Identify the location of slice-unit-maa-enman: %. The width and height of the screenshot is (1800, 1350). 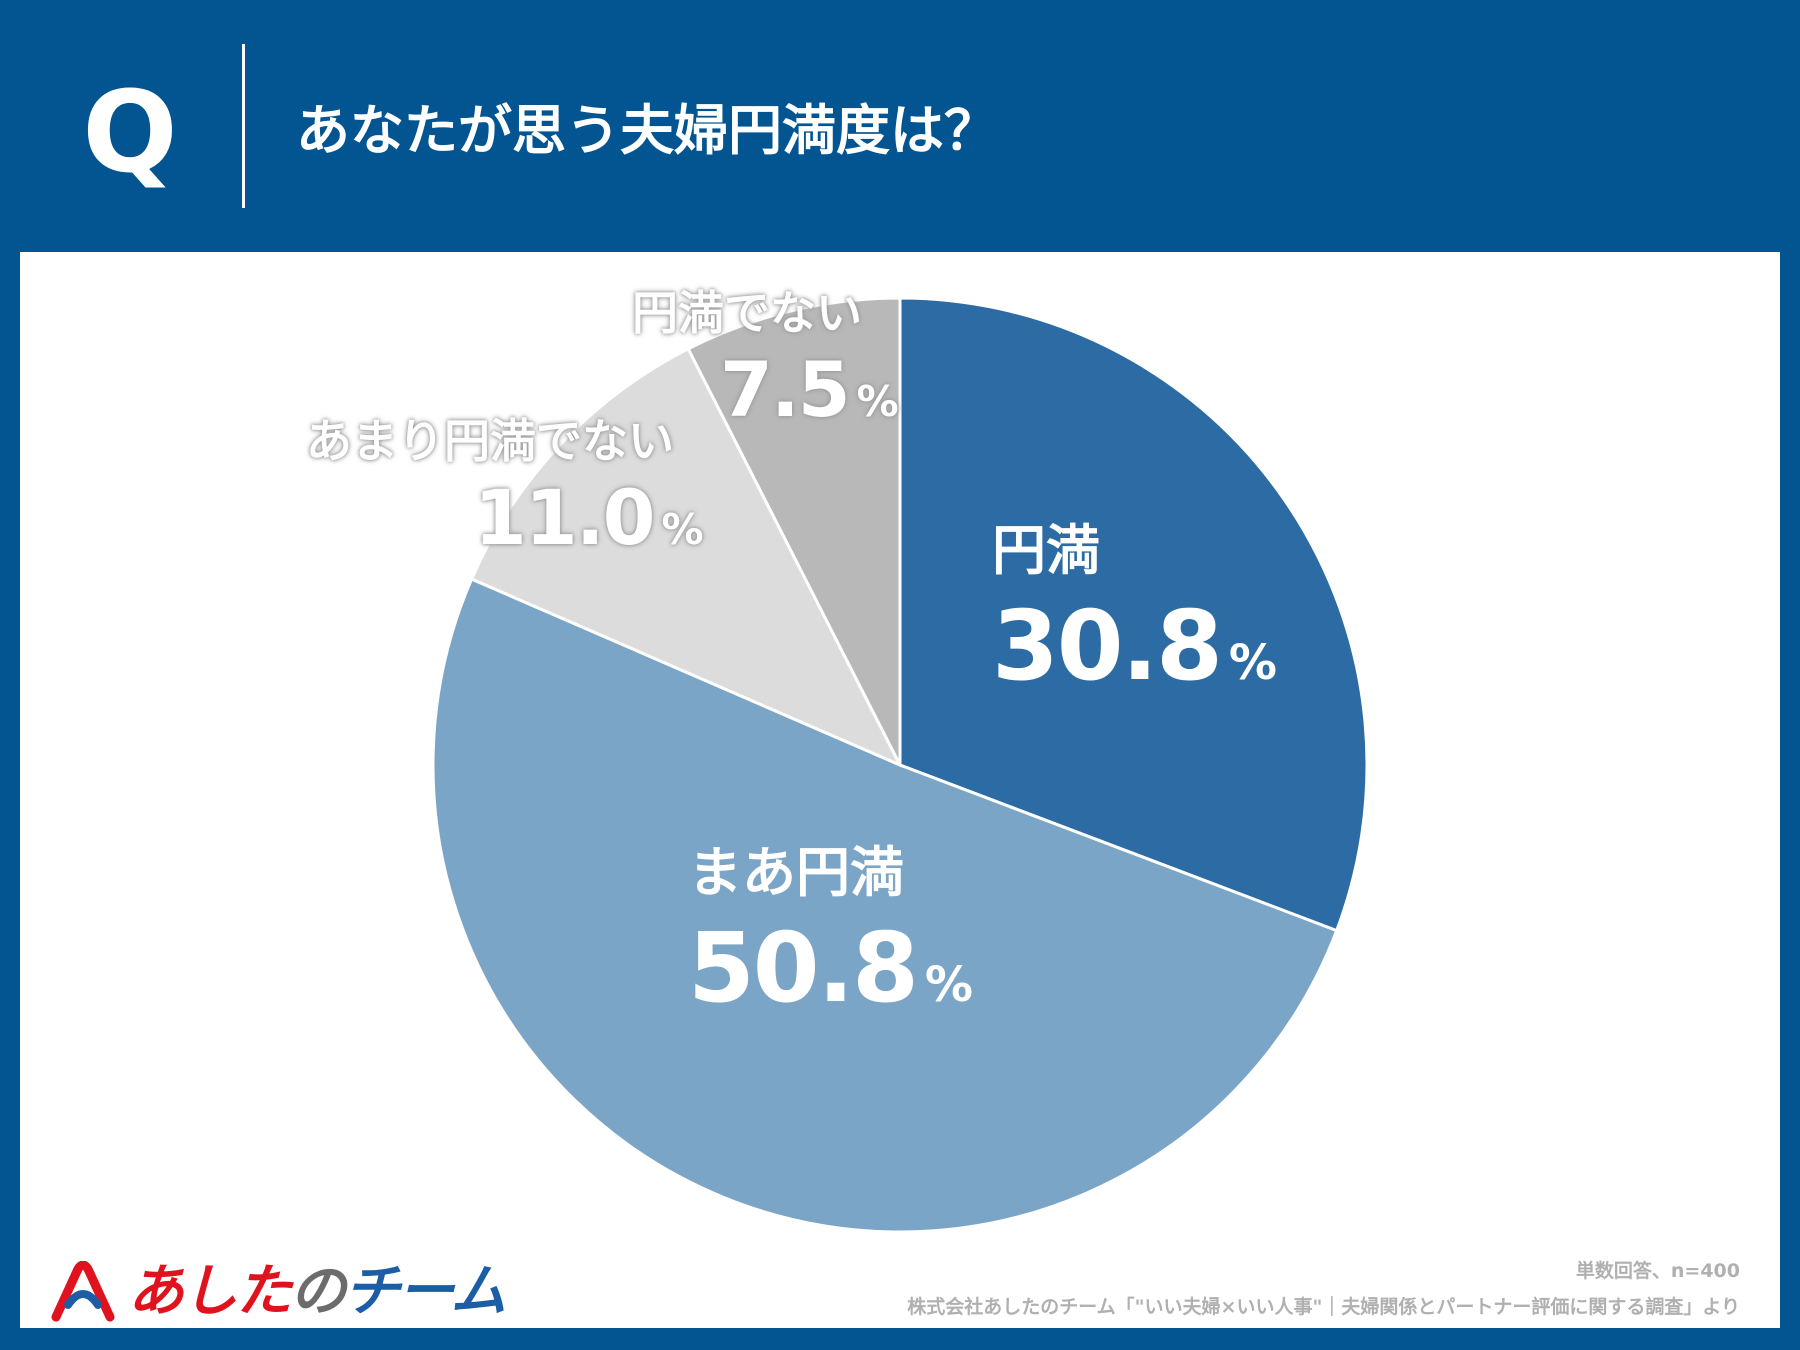
(948, 985).